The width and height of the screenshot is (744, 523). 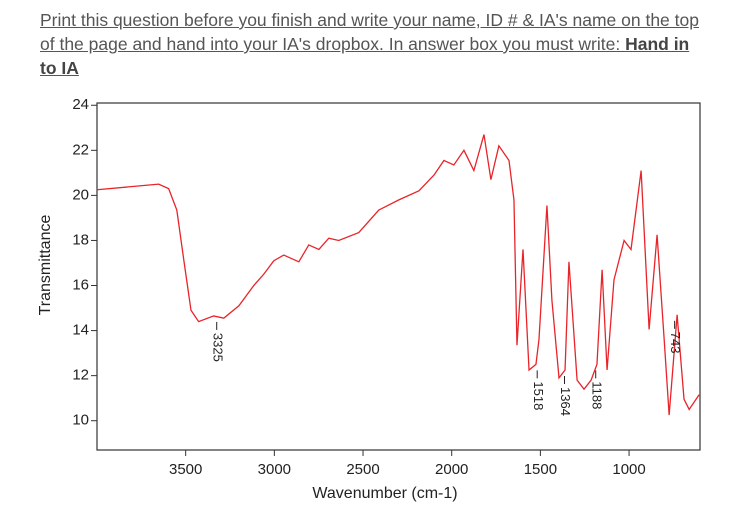 I want to click on y-tick-label: 16, so click(x=80, y=284).